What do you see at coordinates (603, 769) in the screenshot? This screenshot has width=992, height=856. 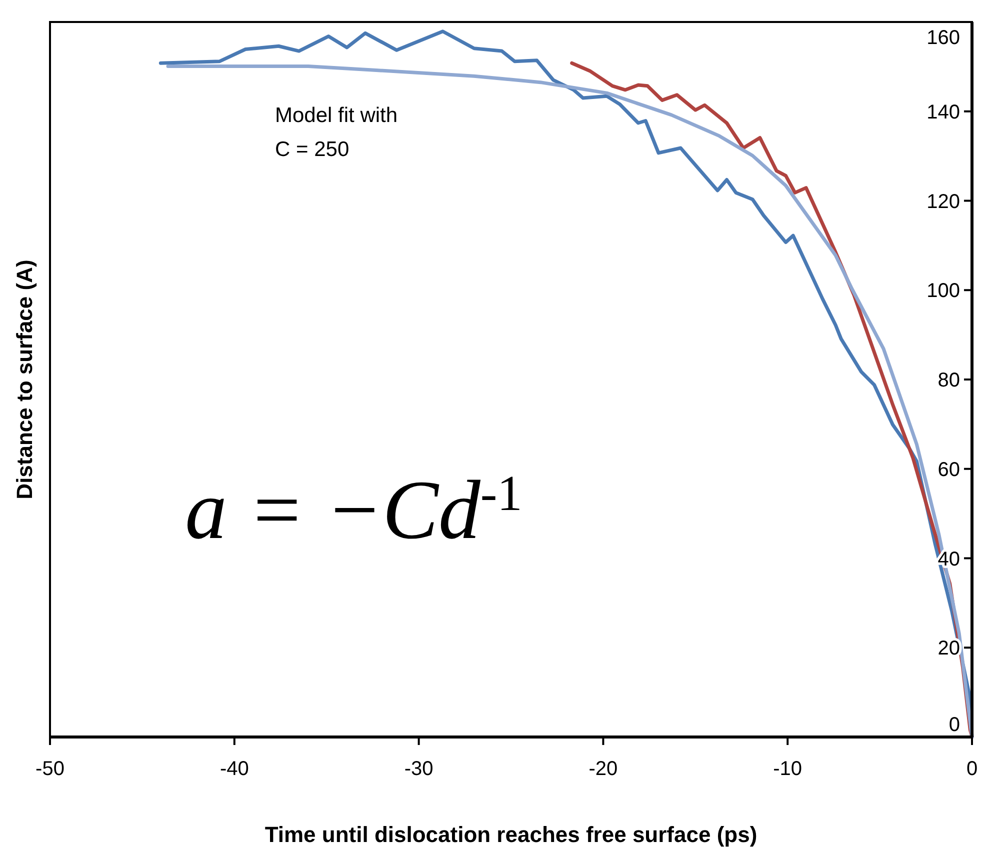 I see `x-tick-label: -20` at bounding box center [603, 769].